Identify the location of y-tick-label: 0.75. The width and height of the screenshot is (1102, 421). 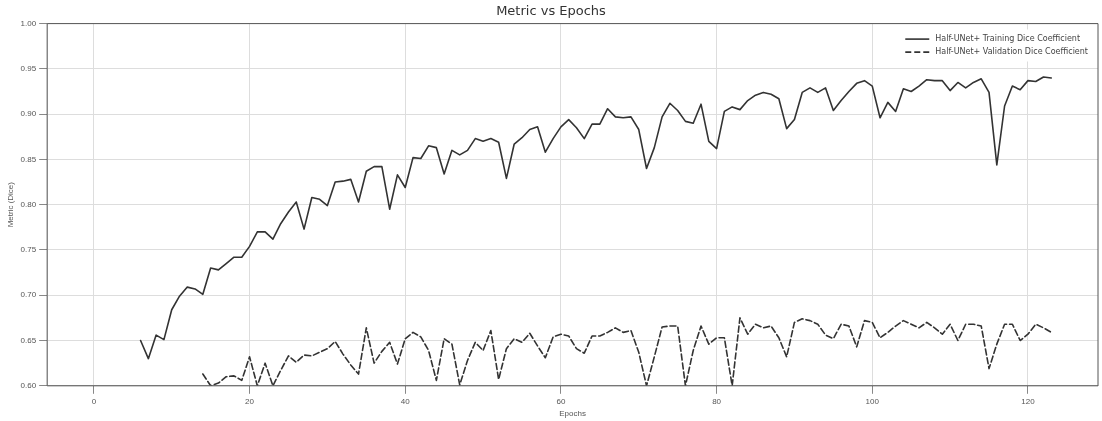
(28, 250).